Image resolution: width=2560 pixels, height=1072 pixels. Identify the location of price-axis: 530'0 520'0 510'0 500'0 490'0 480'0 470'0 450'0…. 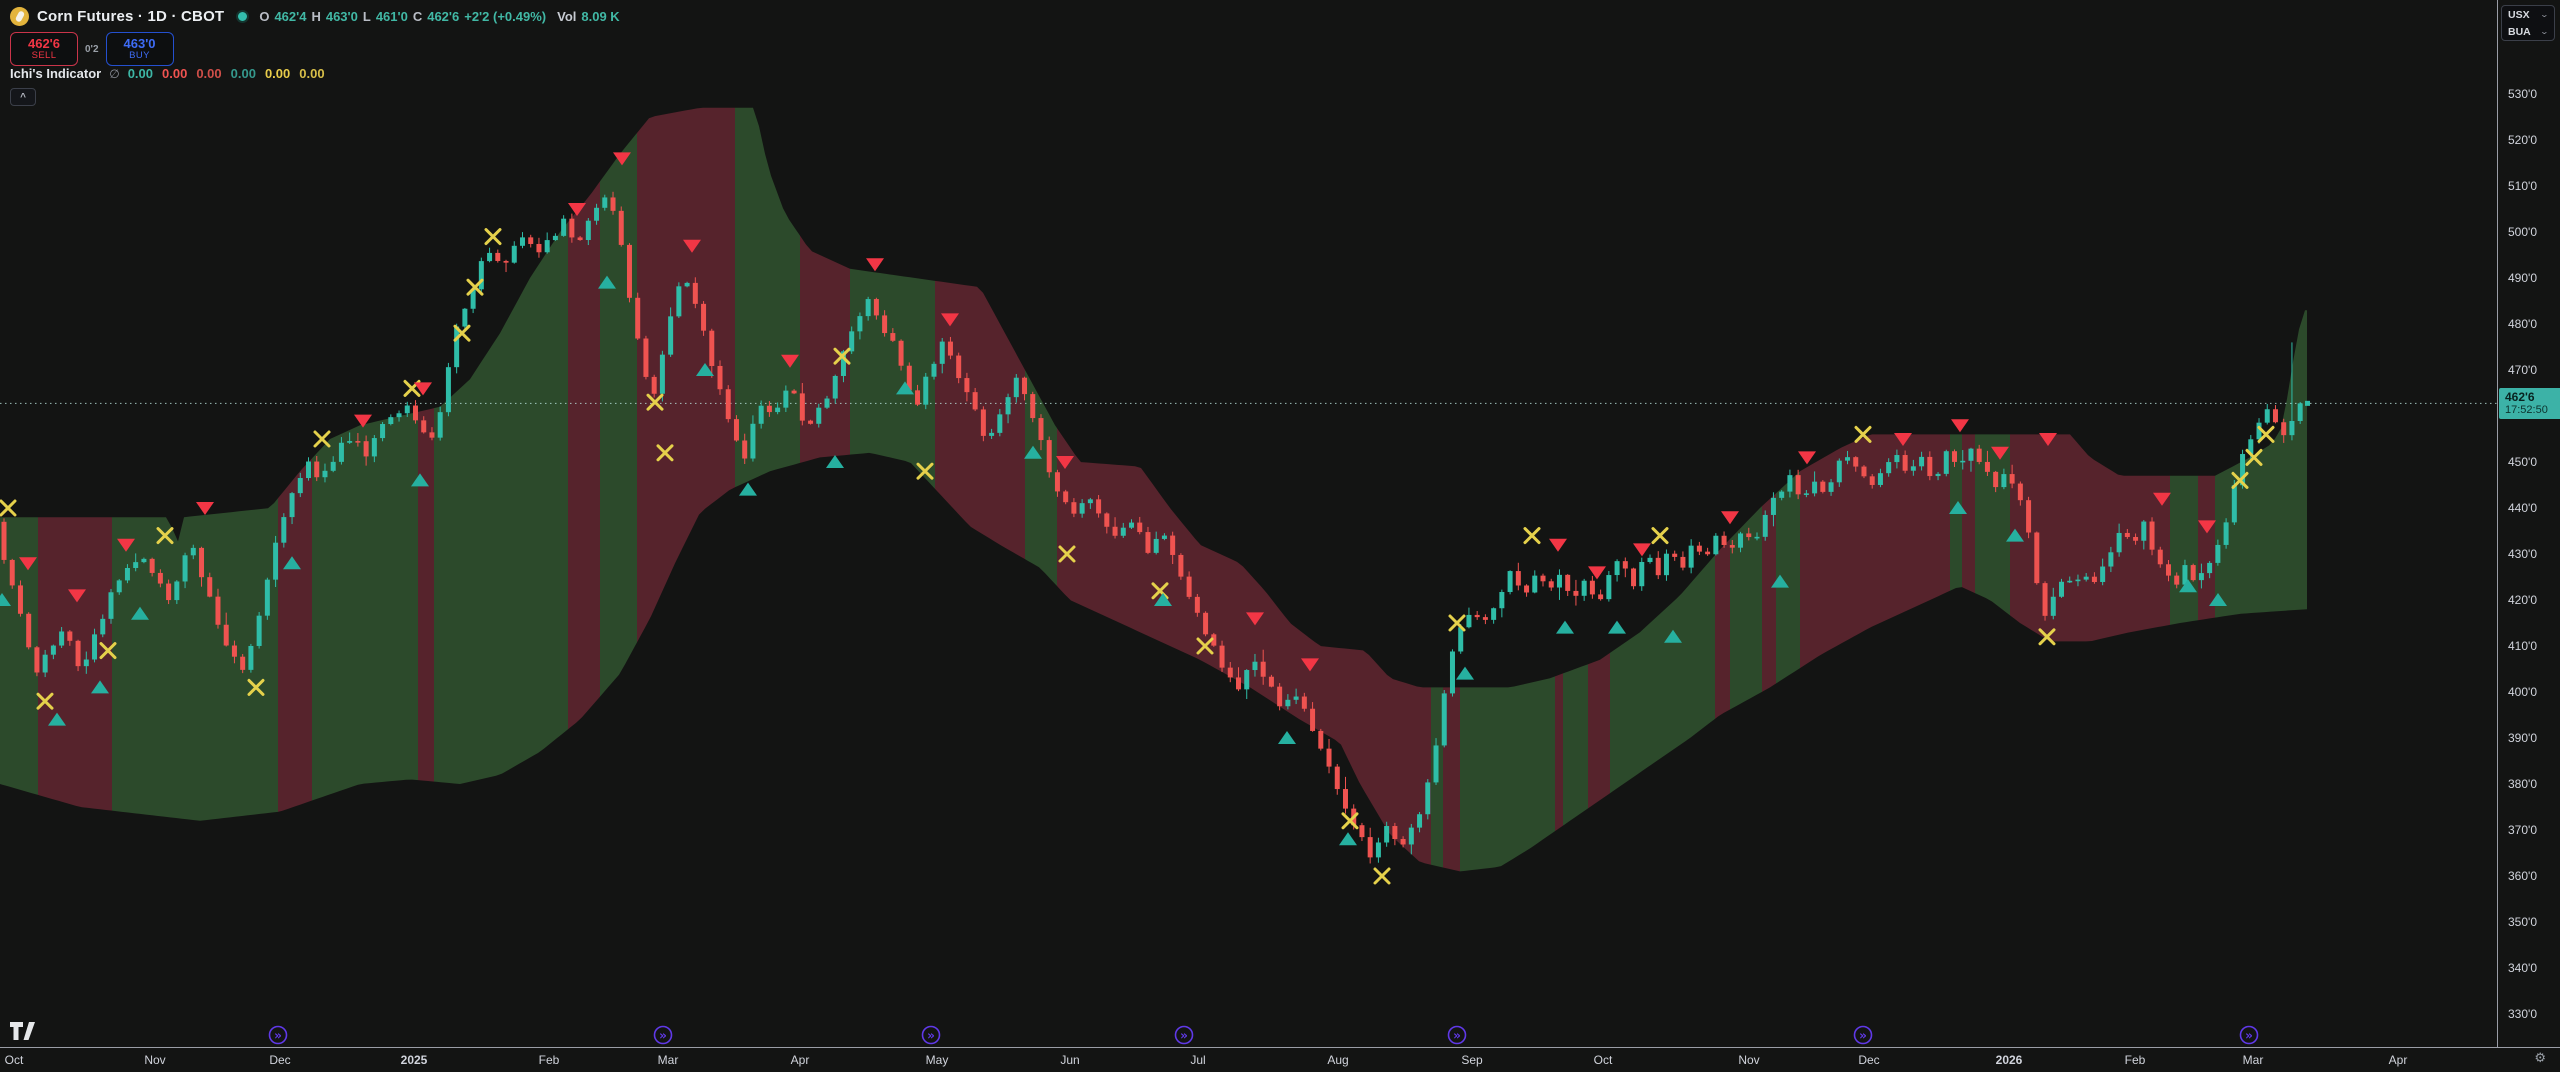
(2522, 554).